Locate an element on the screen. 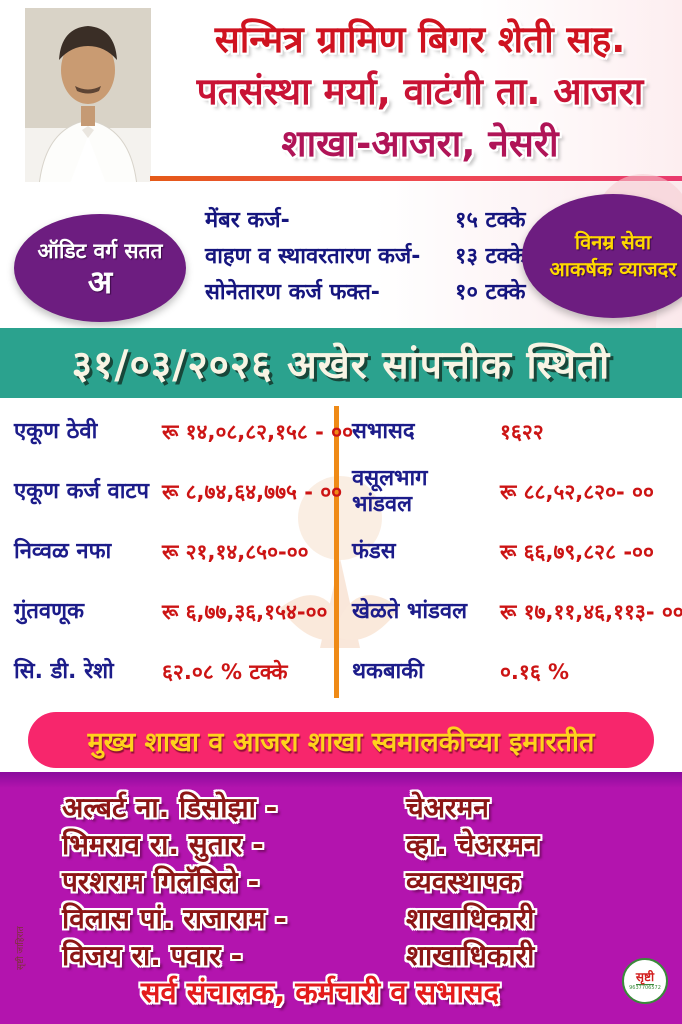 The image size is (682, 1024). official-name: विलास पां. राजाराम - is located at coordinates (174, 918).